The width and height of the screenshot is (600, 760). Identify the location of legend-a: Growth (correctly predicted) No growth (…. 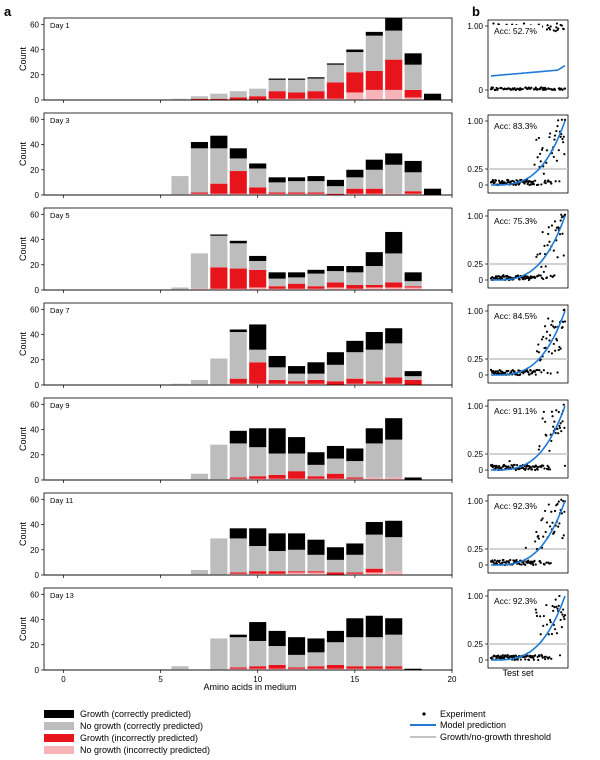
(127, 732).